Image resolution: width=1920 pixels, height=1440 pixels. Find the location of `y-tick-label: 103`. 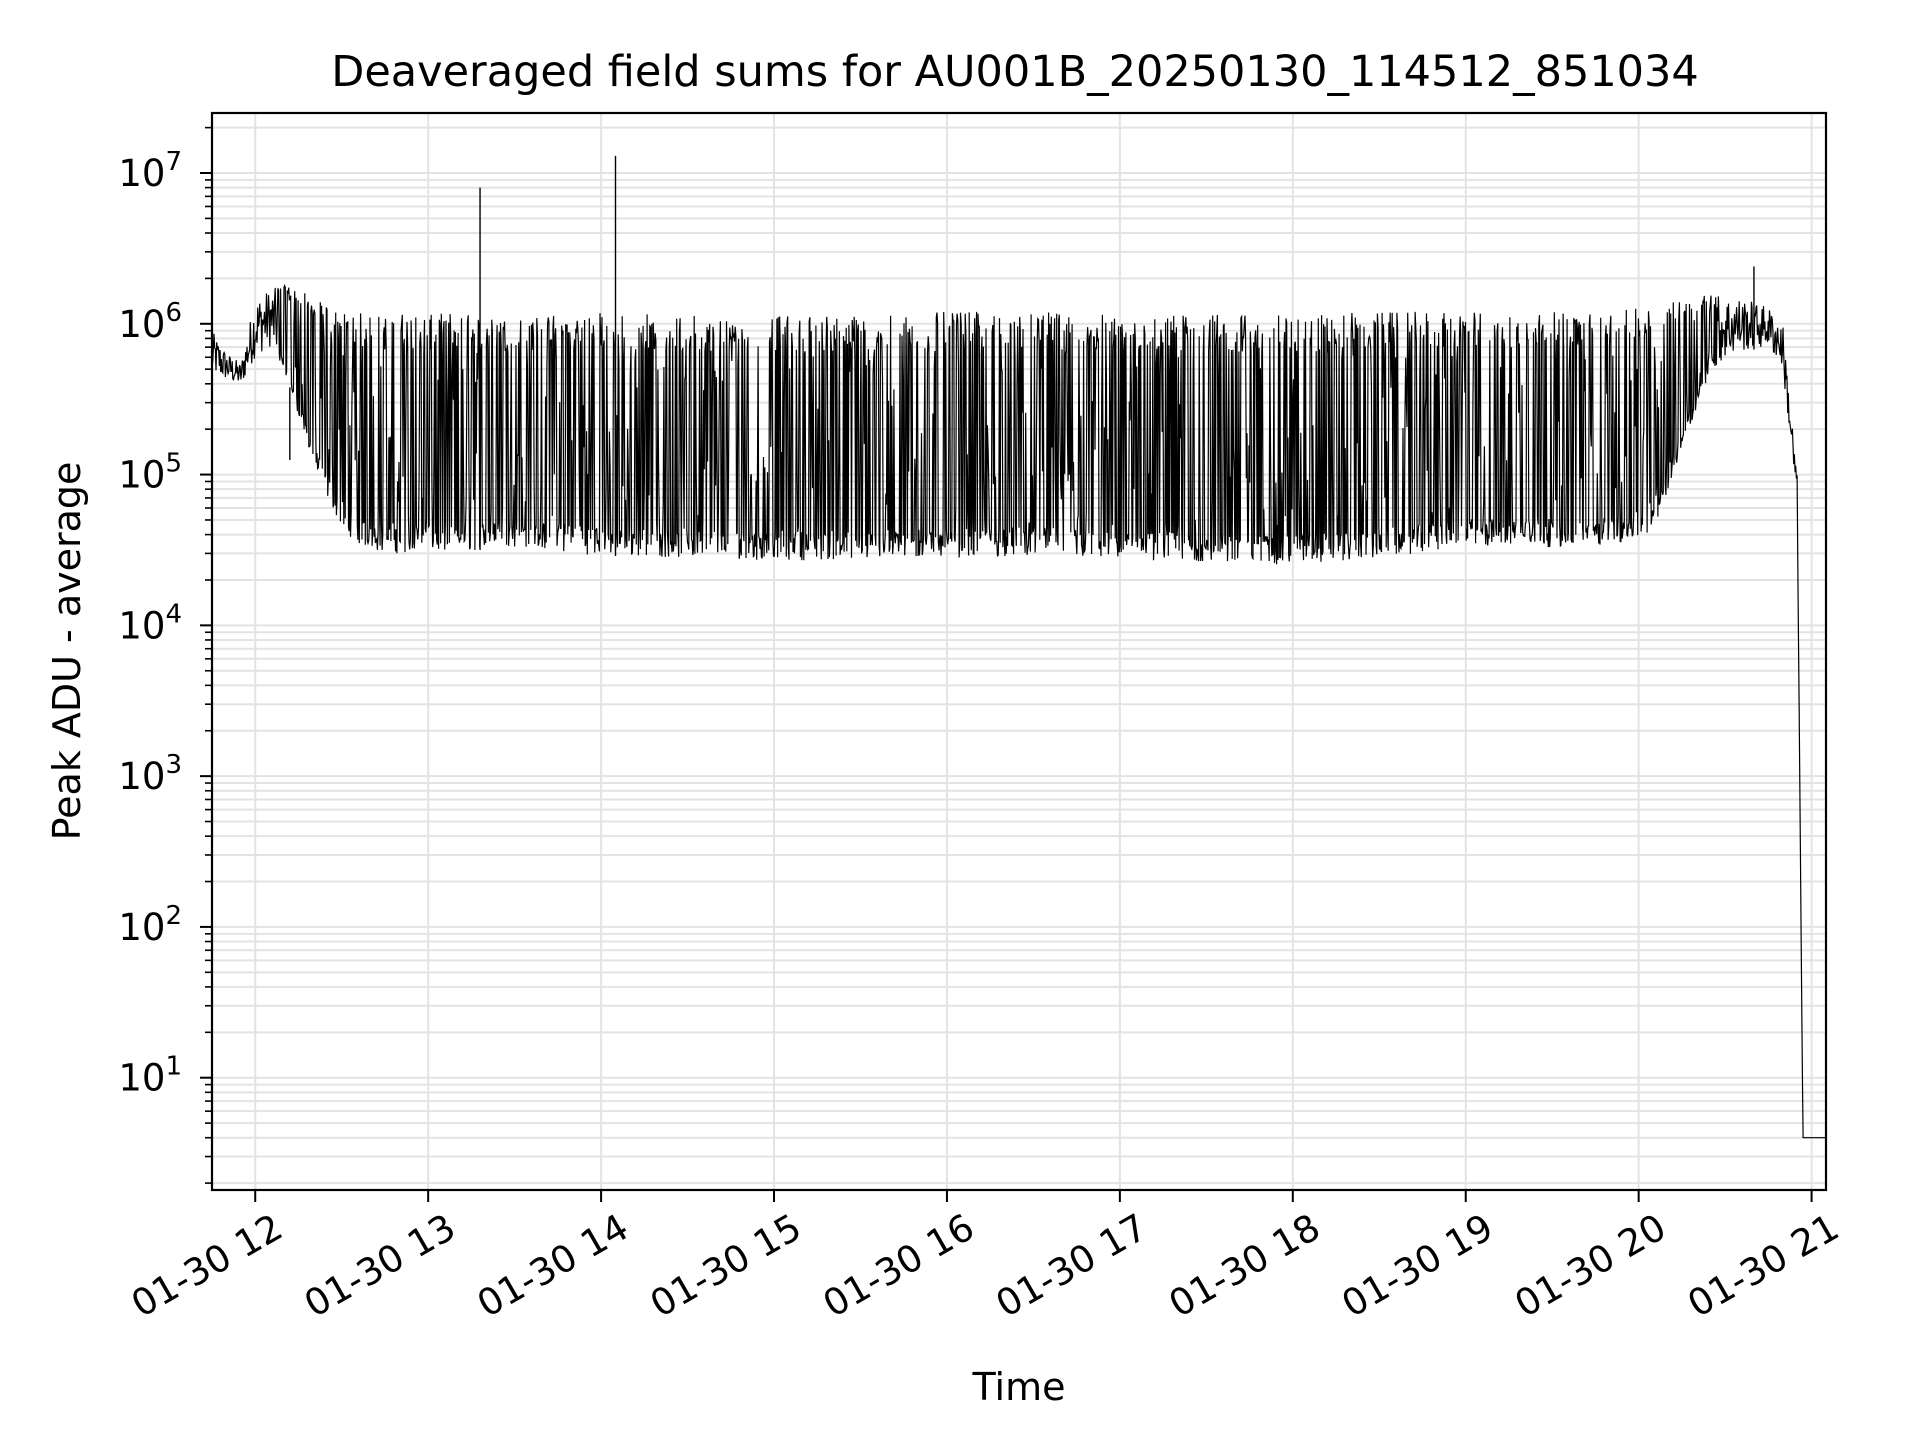

y-tick-label: 103 is located at coordinates (150, 774).